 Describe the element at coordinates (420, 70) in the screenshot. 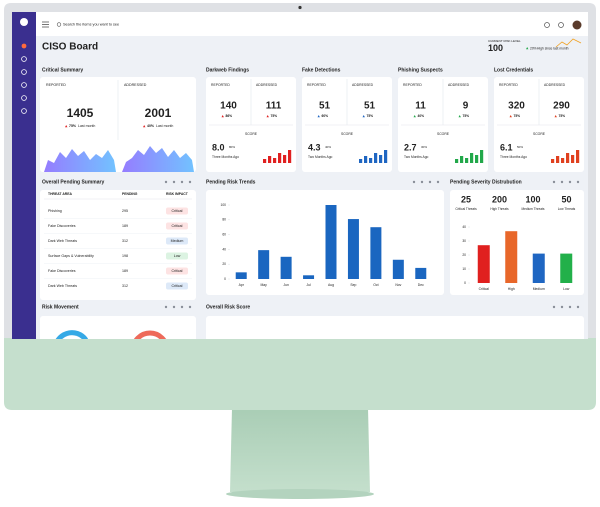

I see `panel-title: Phishing Suspects` at that location.